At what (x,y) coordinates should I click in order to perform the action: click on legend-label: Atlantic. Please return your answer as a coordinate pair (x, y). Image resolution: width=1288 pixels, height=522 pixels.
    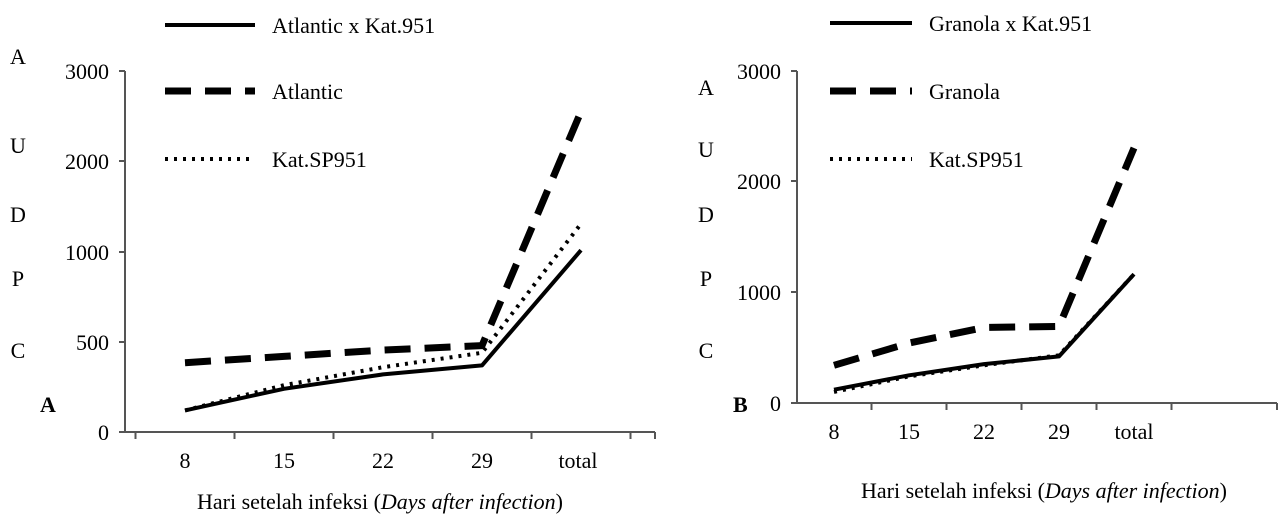
    Looking at the image, I should click on (307, 91).